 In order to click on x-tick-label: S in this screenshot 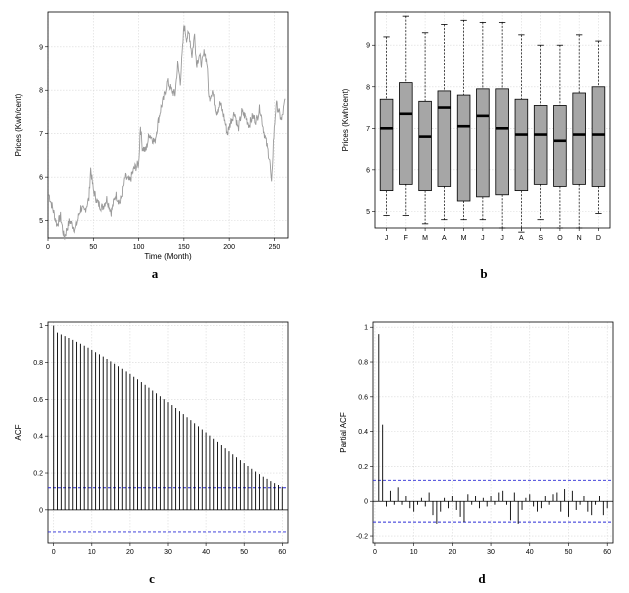, I will do `click(540, 238)`.